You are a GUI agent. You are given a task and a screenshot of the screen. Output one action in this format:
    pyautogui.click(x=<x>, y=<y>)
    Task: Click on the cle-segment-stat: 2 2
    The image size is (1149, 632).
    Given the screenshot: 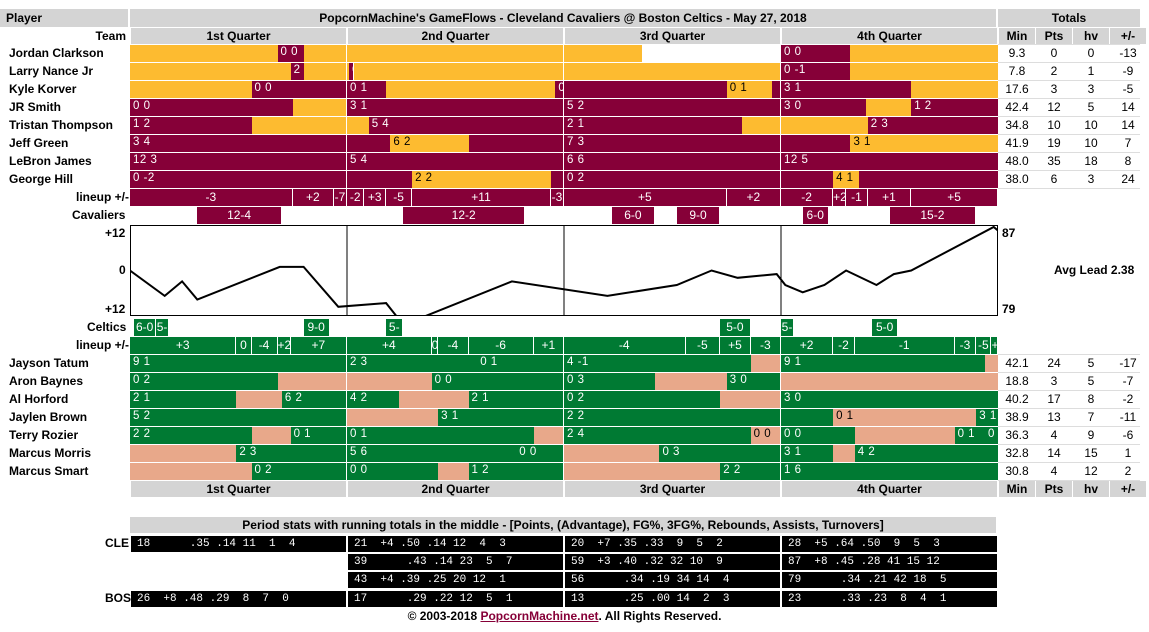 What is the action you would take?
    pyautogui.click(x=424, y=178)
    